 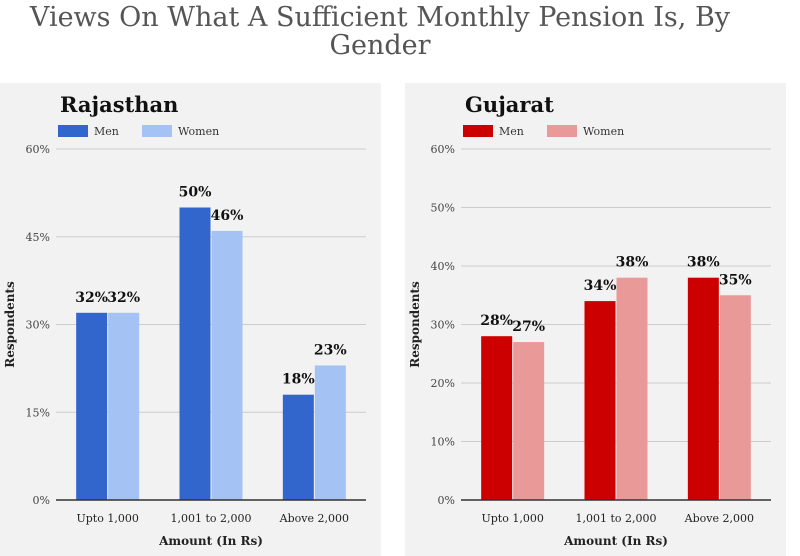 I want to click on chart-title: Rajasthan, so click(x=119, y=104).